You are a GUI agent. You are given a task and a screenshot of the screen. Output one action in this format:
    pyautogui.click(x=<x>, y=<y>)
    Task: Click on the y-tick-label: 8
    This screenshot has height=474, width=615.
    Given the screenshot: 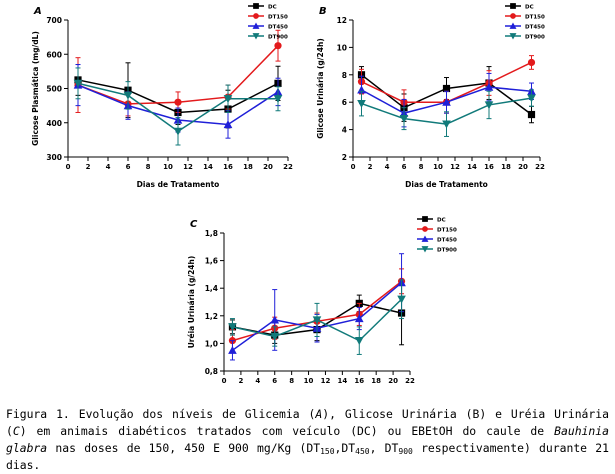 What is the action you would take?
    pyautogui.click(x=344, y=75)
    